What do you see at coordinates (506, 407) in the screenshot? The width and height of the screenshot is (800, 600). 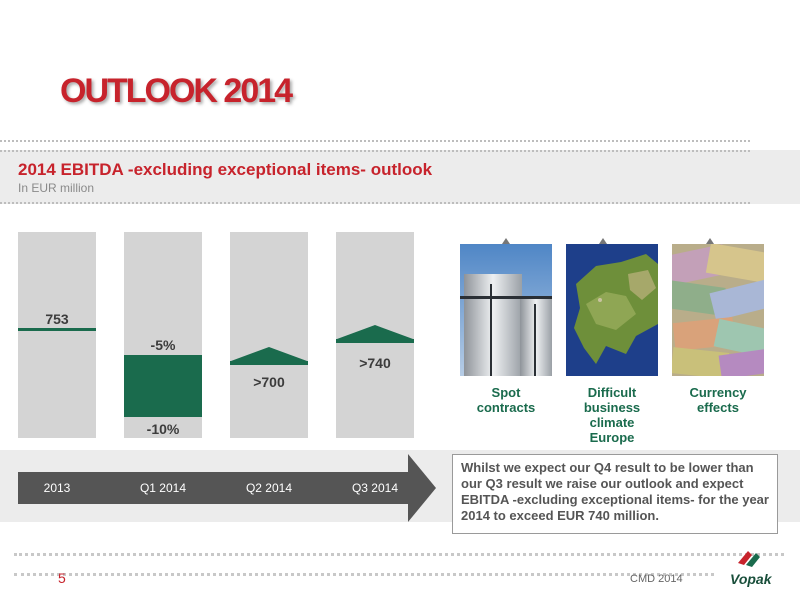 I see `factor-line: contracts` at bounding box center [506, 407].